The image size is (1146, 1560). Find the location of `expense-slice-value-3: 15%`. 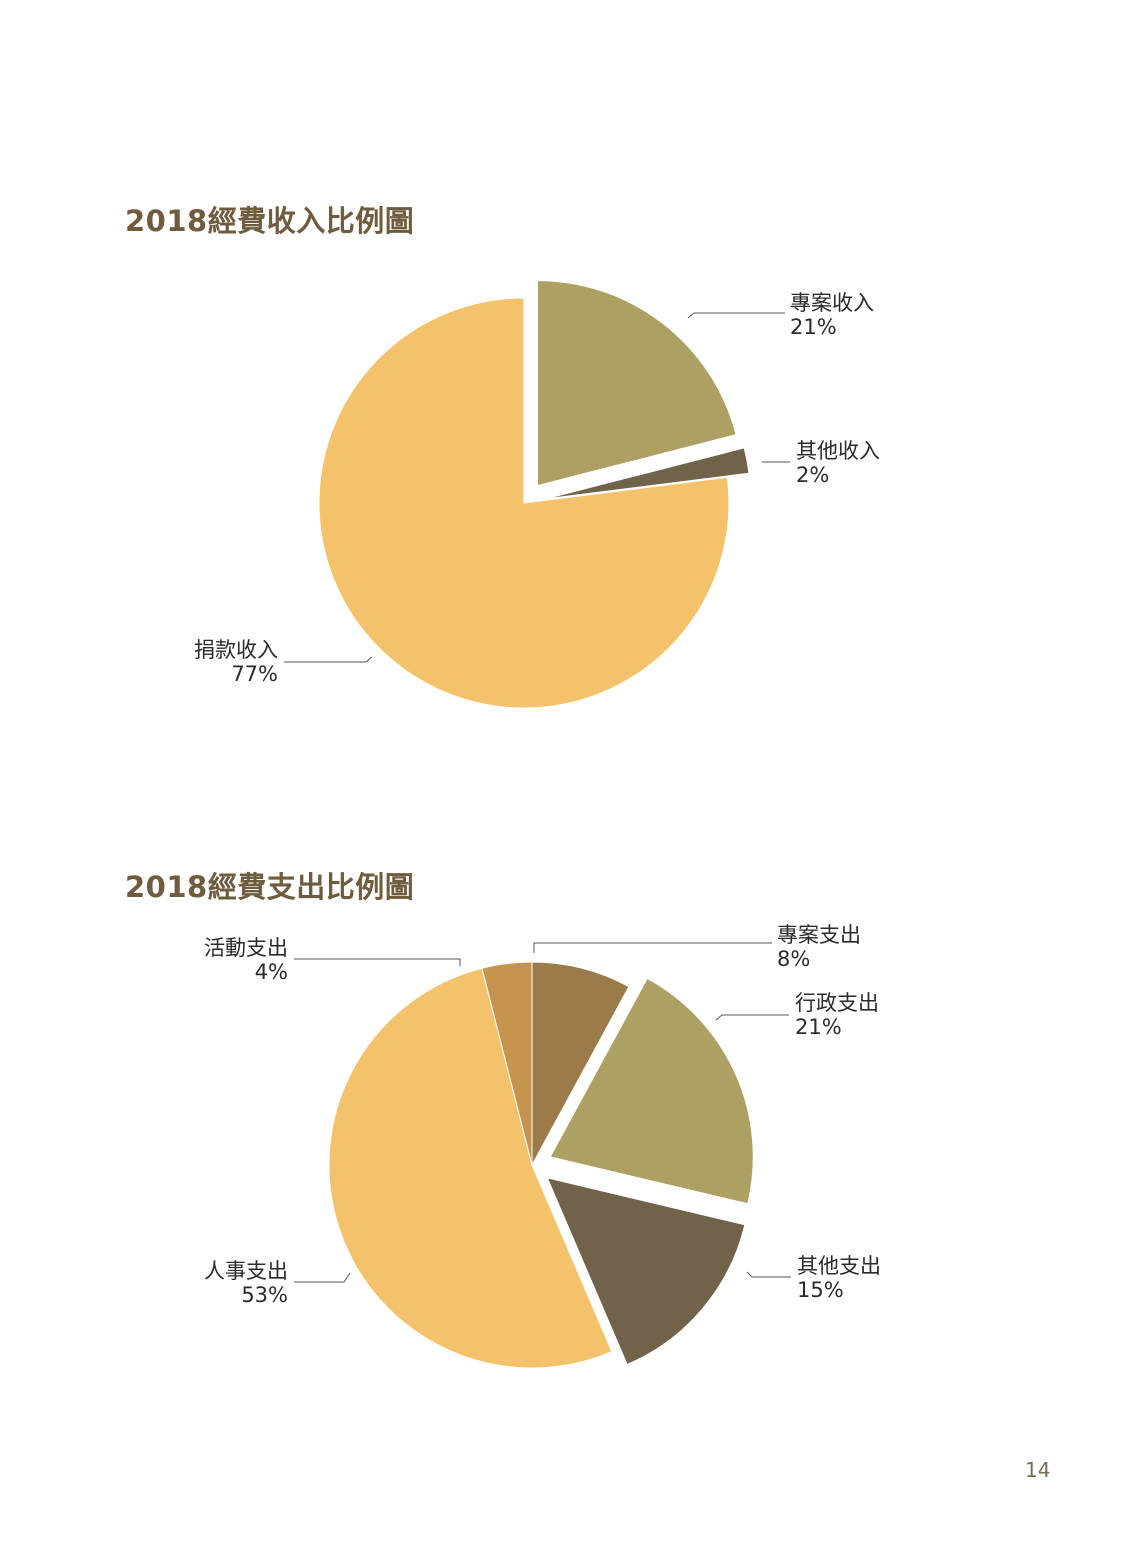

expense-slice-value-3: 15% is located at coordinates (820, 1290).